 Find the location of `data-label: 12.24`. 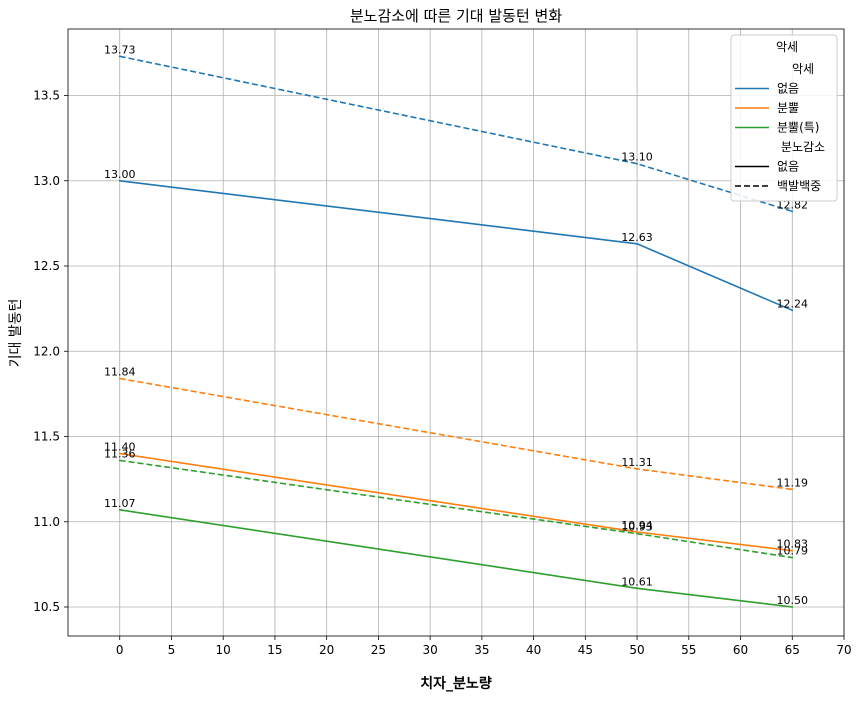

data-label: 12.24 is located at coordinates (793, 303).